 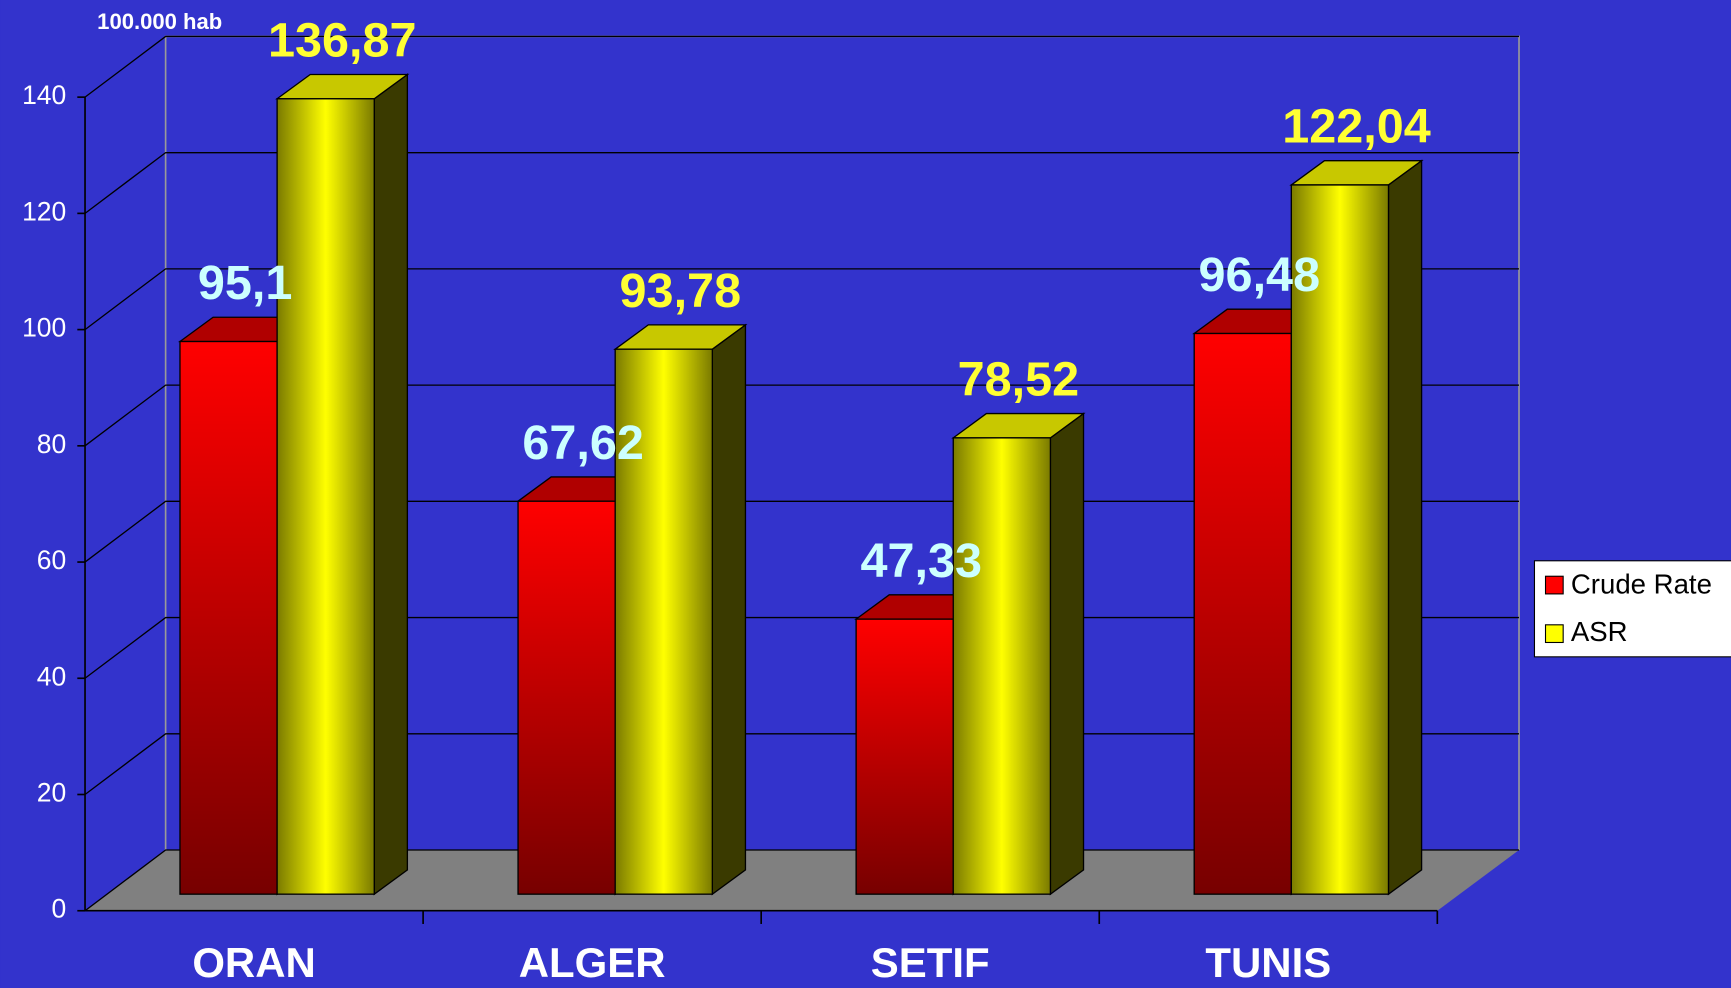 What do you see at coordinates (59, 909) in the screenshot?
I see `y-tick-label: 0` at bounding box center [59, 909].